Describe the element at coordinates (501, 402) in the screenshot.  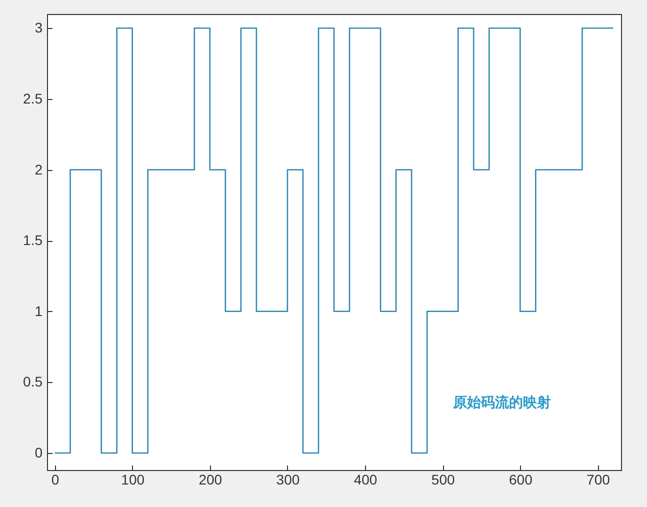
I see `annotation: 原始码流的映射` at that location.